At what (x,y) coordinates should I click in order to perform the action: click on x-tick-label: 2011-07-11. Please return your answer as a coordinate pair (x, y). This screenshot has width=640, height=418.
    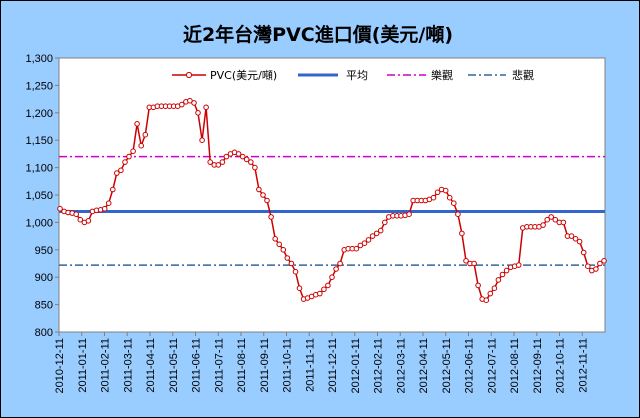
    Looking at the image, I should click on (219, 365).